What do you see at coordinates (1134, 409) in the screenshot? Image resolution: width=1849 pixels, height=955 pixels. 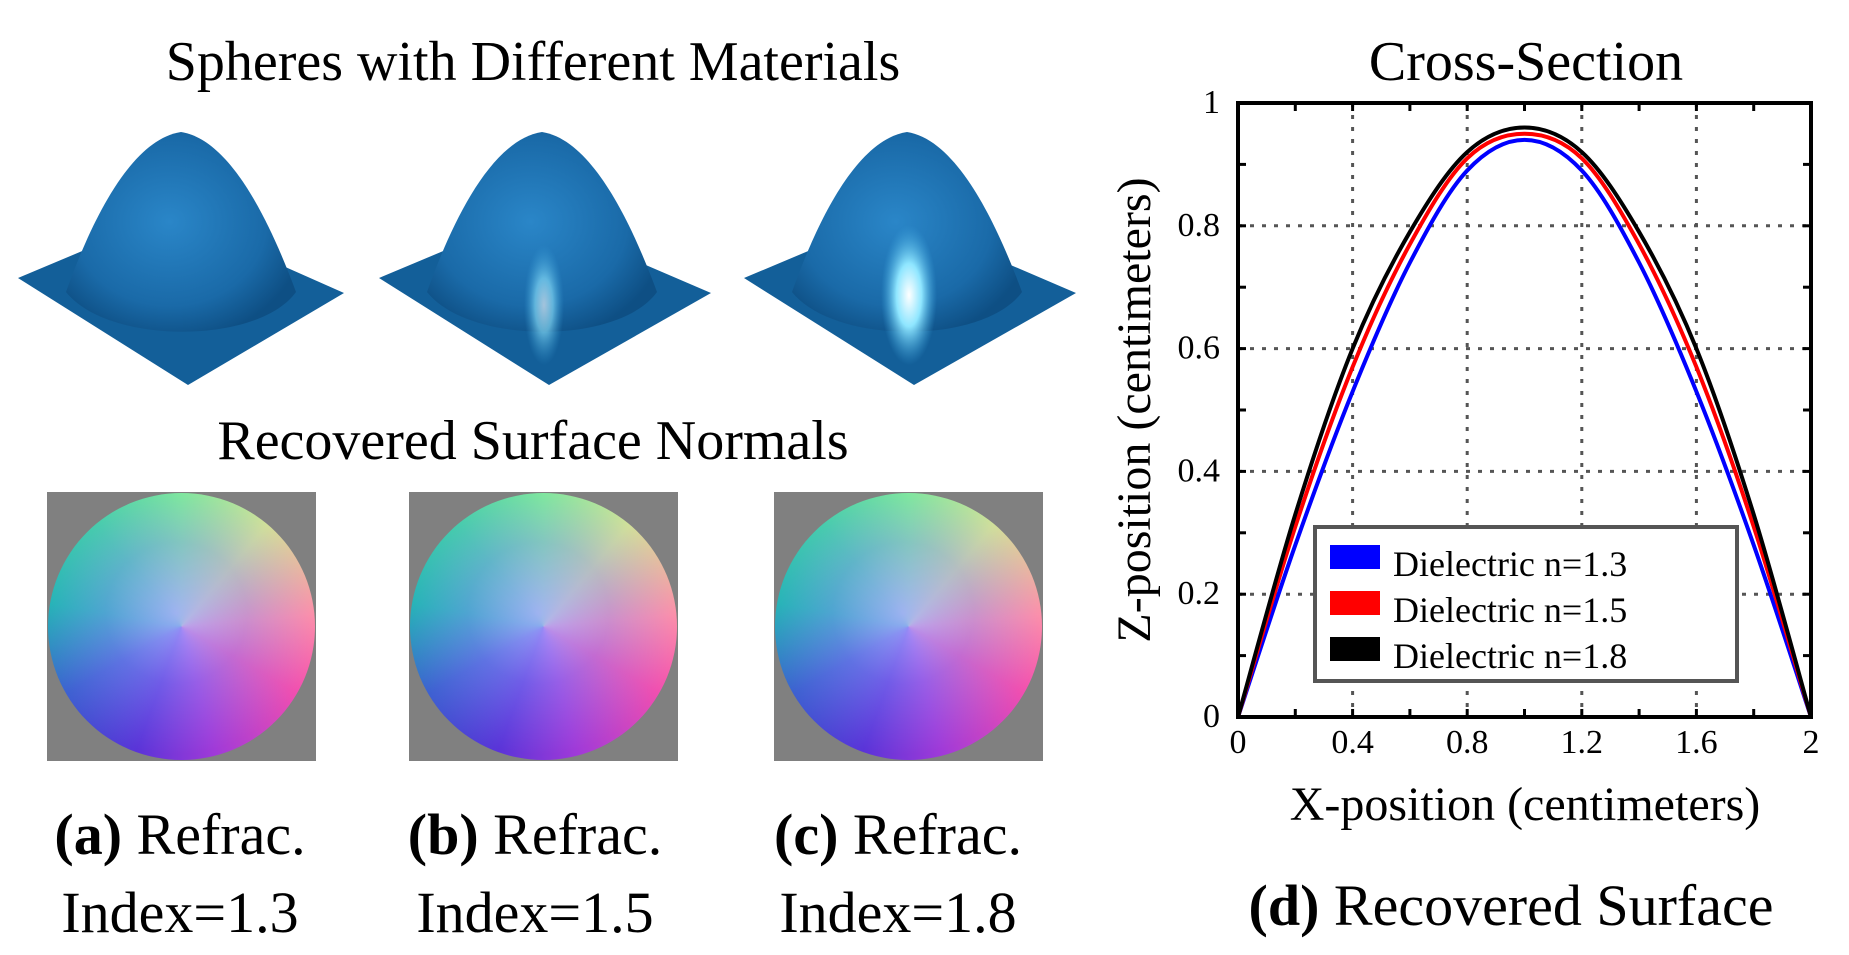 I see `y-axis-label: Z-position (centimeters)` at bounding box center [1134, 409].